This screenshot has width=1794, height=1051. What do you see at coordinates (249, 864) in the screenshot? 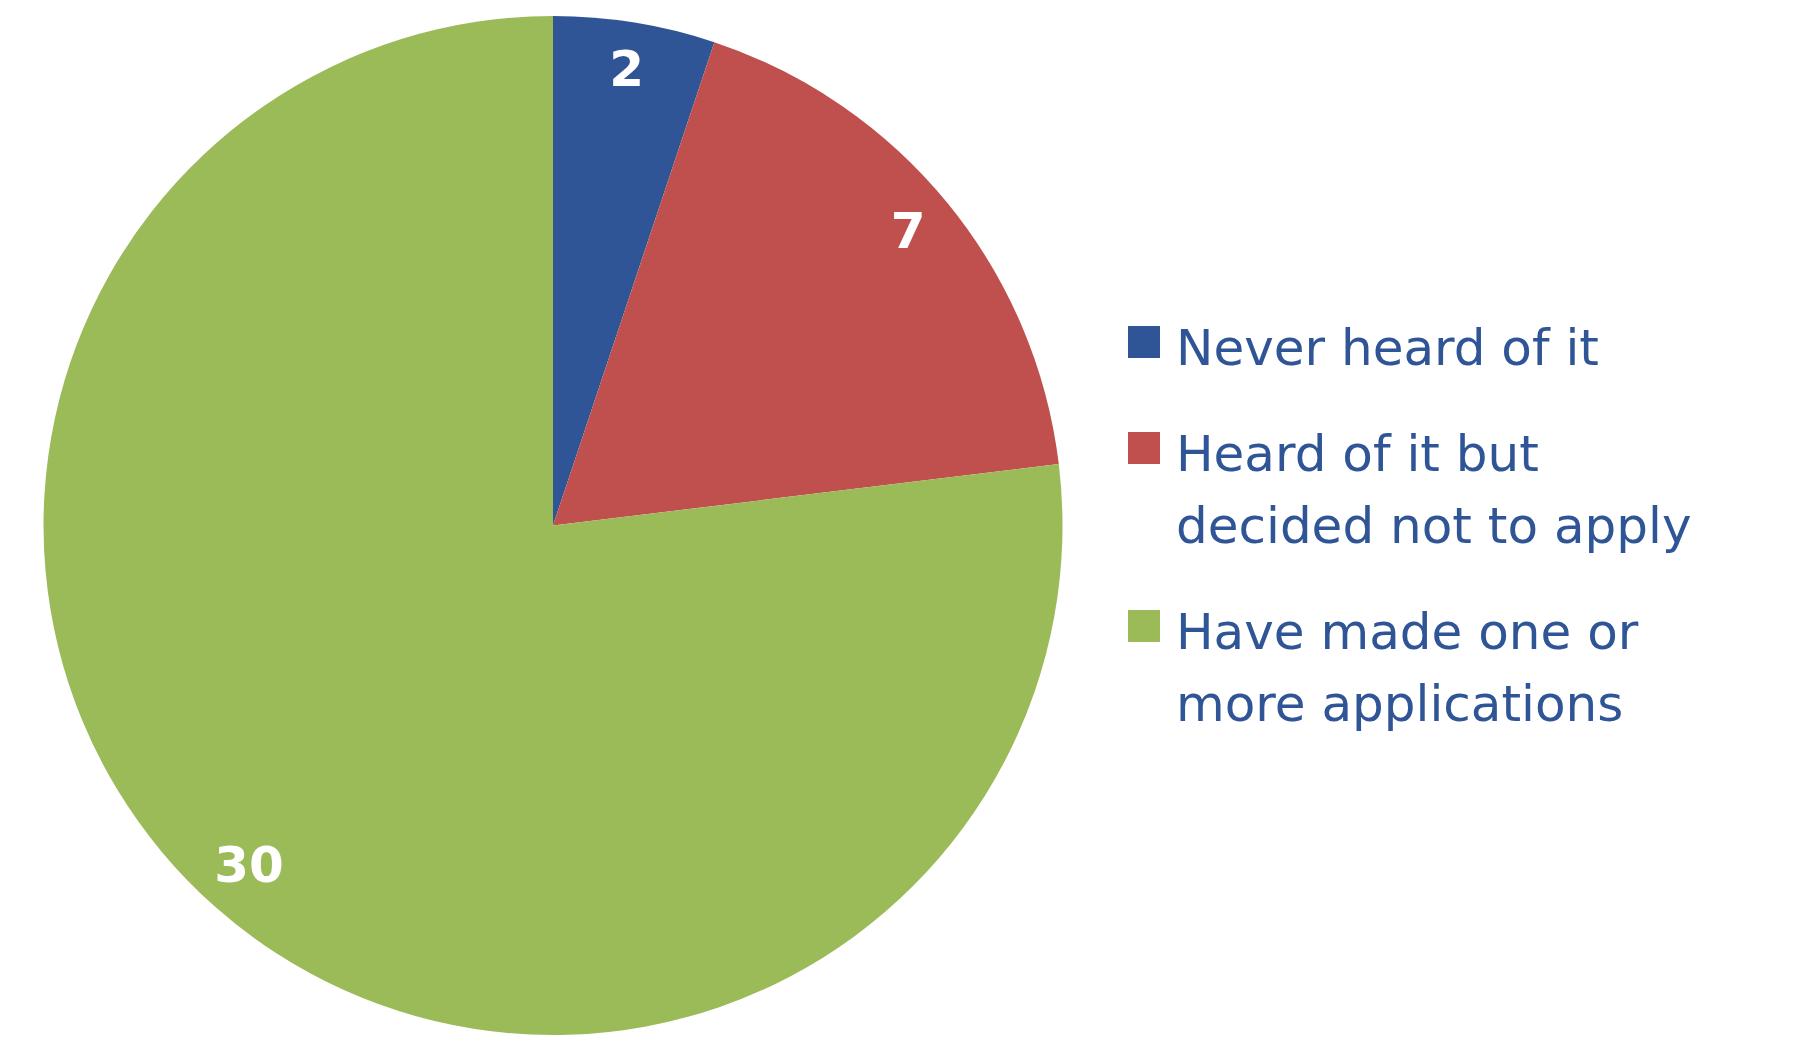
I see `data-label: 30` at bounding box center [249, 864].